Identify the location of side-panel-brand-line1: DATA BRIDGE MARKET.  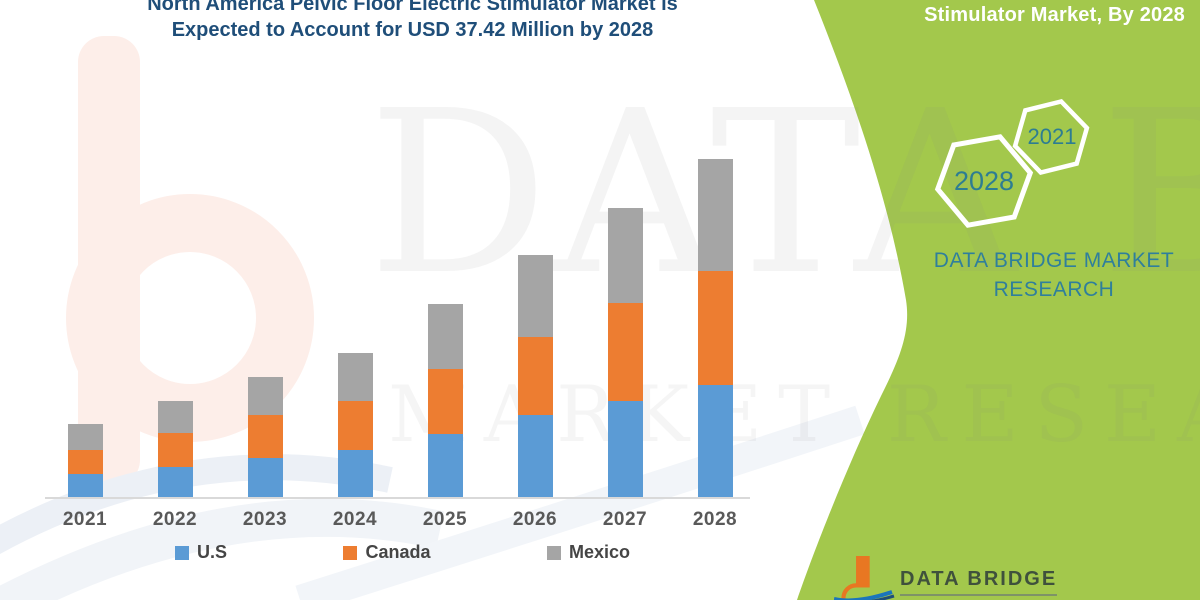
(1054, 260).